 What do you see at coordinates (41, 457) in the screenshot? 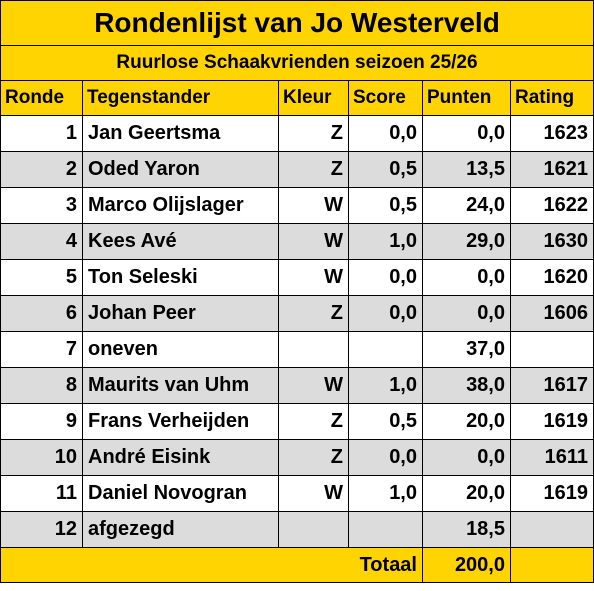
I see `cell-ronde: 10` at bounding box center [41, 457].